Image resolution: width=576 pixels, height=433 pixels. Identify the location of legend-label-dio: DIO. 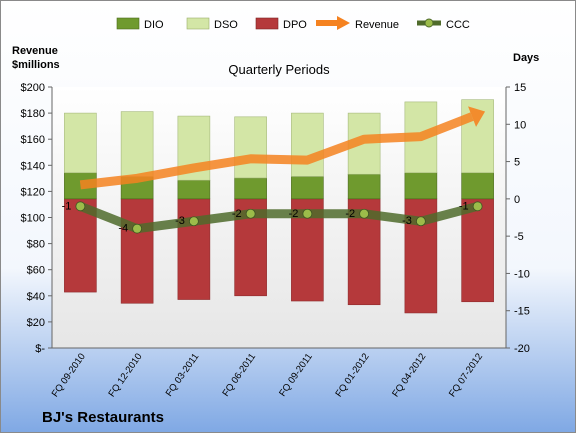
(154, 25).